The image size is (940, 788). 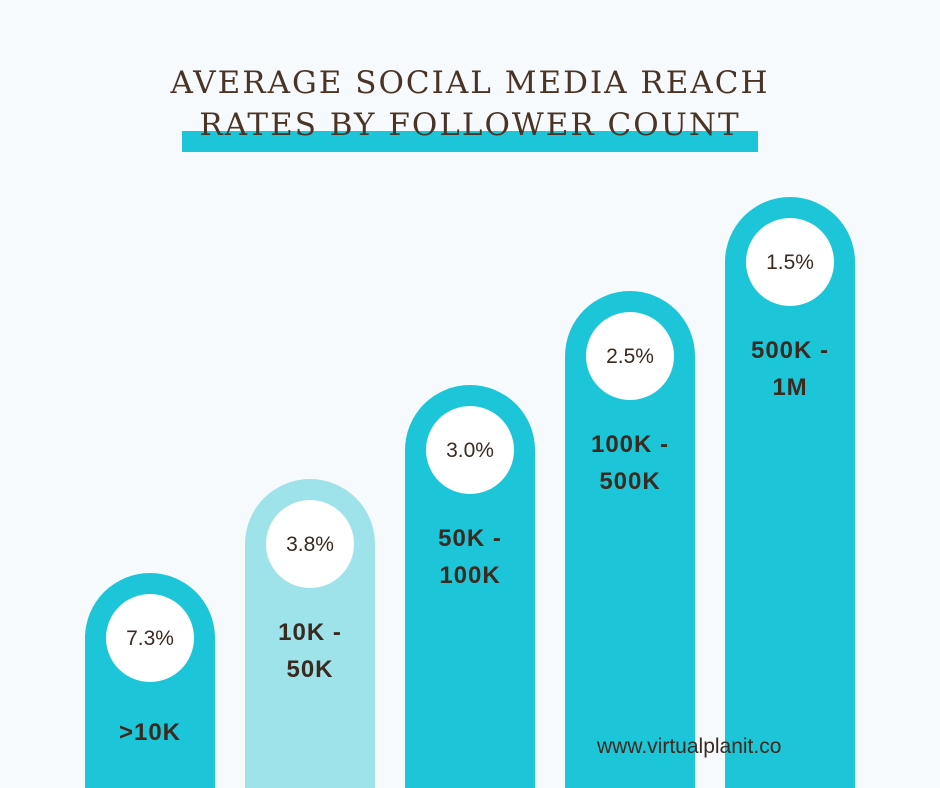 What do you see at coordinates (469, 575) in the screenshot?
I see `category-label-3-line-2: 100K` at bounding box center [469, 575].